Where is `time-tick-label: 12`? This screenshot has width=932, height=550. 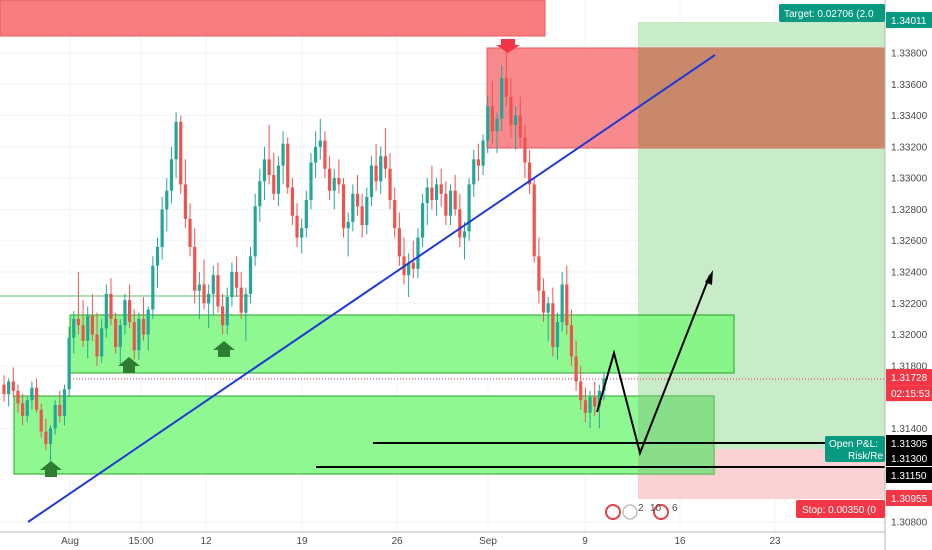 time-tick-label: 12 is located at coordinates (206, 541).